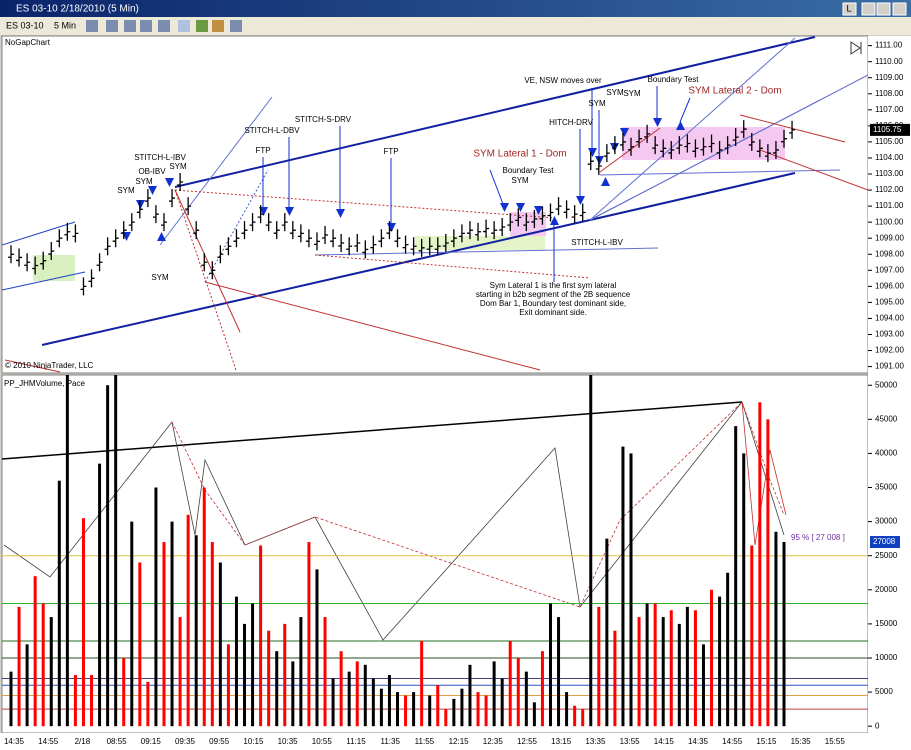  Describe the element at coordinates (885, 542) in the screenshot. I see `last-volume-box` at that location.